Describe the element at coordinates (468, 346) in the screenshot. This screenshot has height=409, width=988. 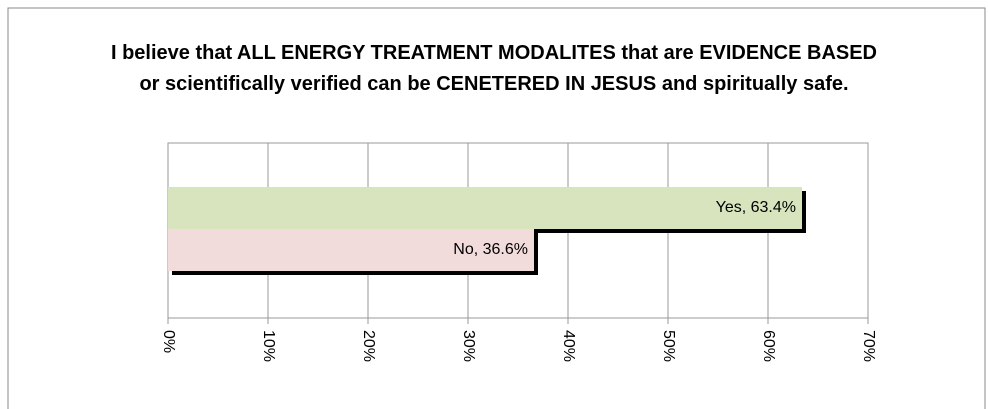
I see `x-tick-label: 30%` at that location.